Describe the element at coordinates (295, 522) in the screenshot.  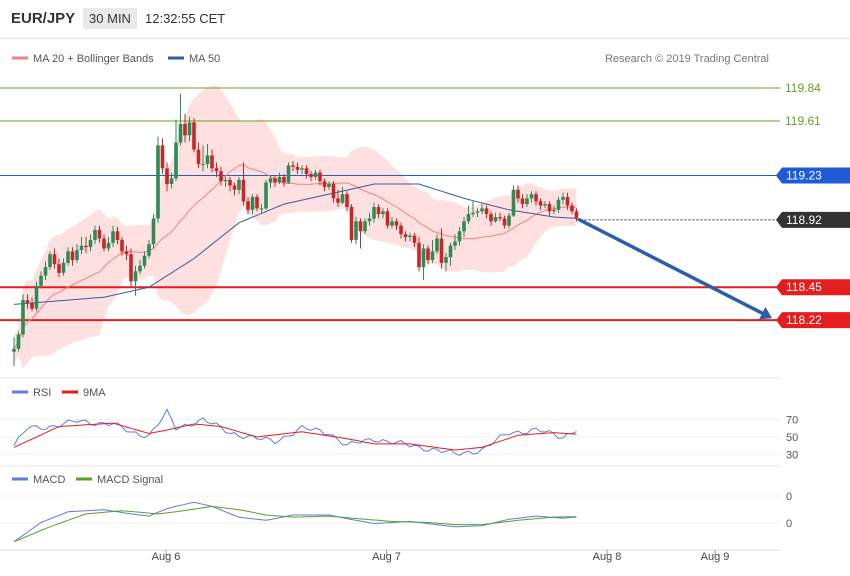
I see `macd-line` at that location.